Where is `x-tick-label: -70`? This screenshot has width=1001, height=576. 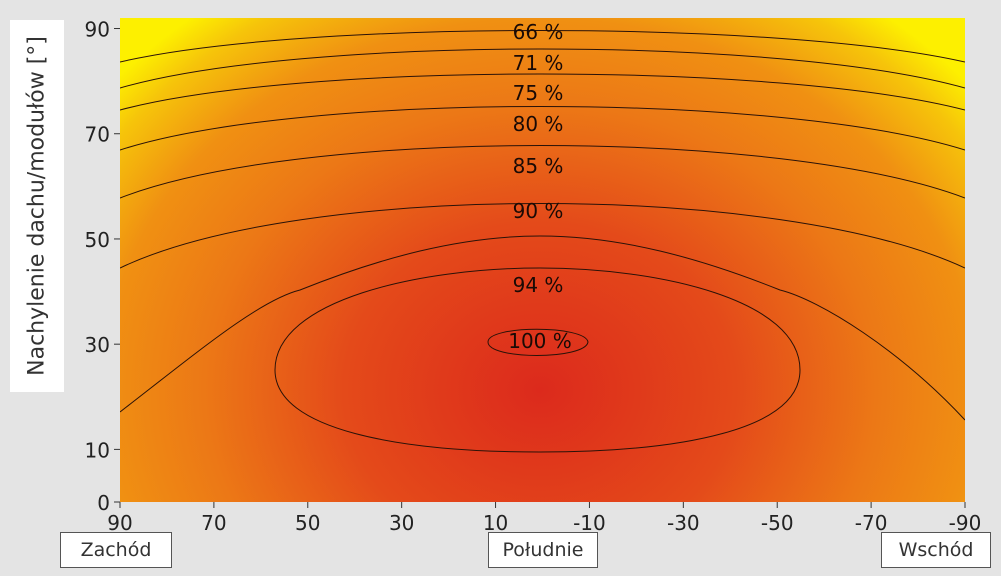 x-tick-label: -70 is located at coordinates (871, 523).